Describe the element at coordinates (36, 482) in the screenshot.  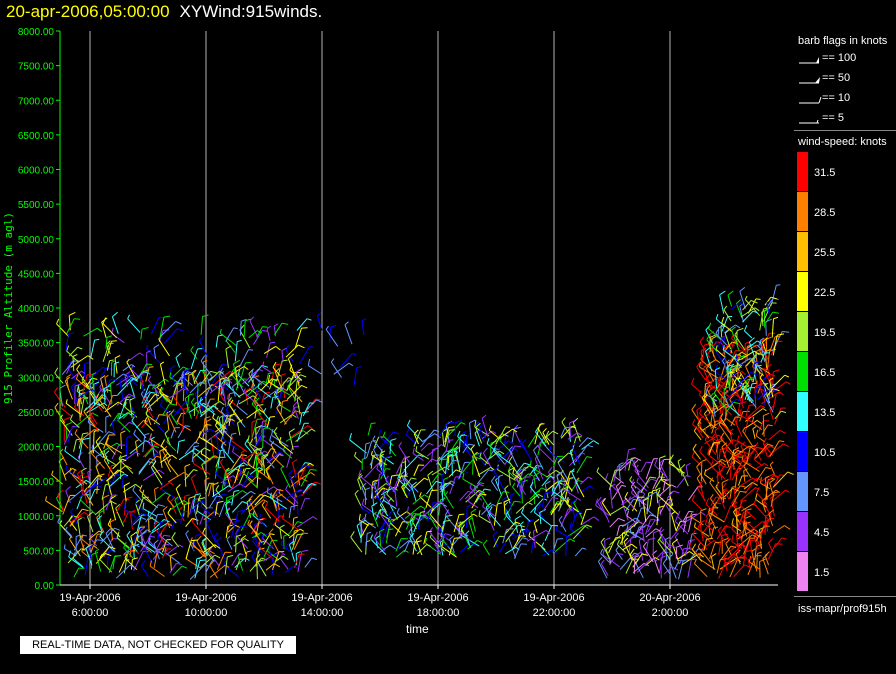
I see `y-tick-label: 1500.00` at that location.